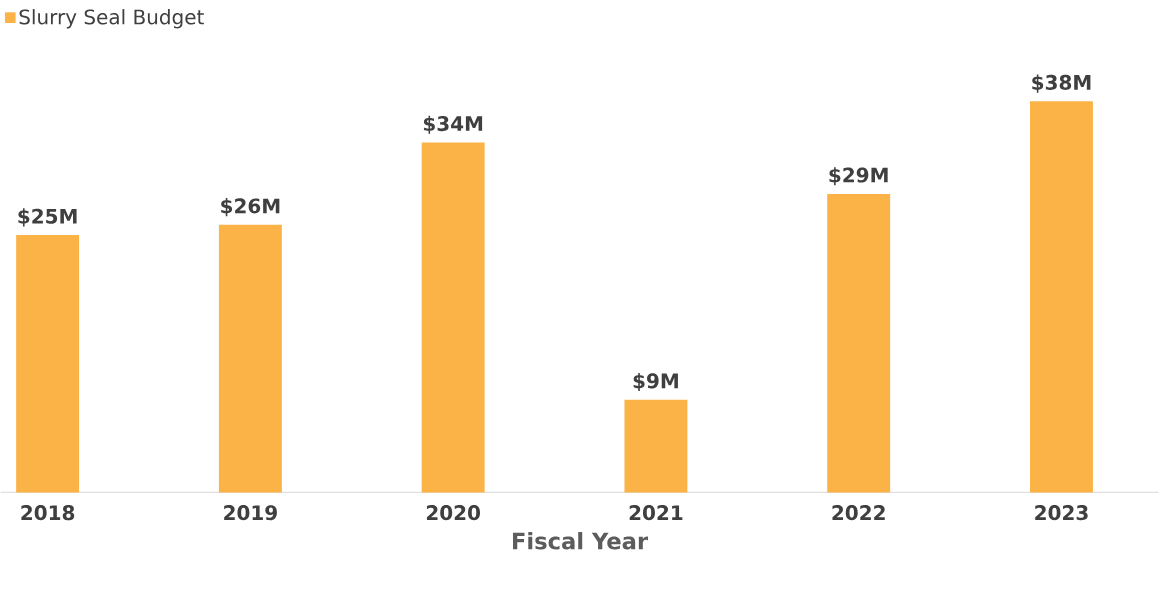  What do you see at coordinates (453, 124) in the screenshot?
I see `data-label: $34M` at bounding box center [453, 124].